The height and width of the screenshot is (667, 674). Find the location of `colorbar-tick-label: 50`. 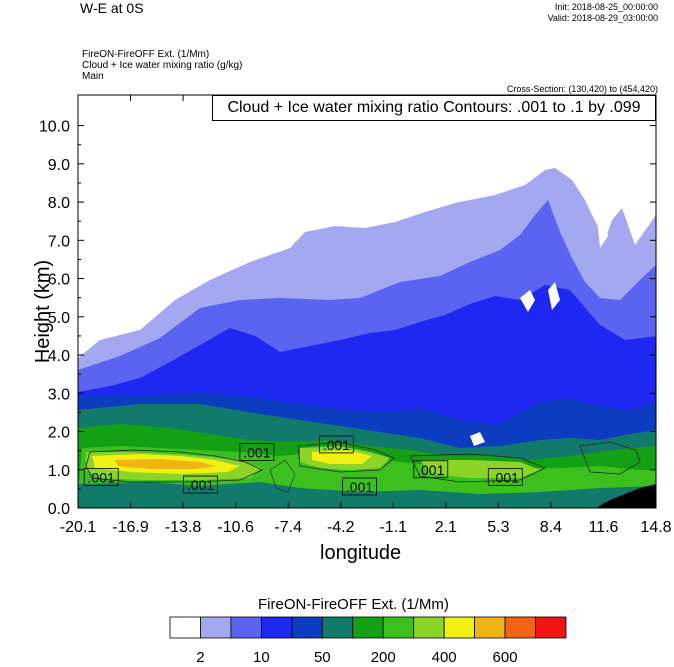

colorbar-tick-label: 50 is located at coordinates (322, 657).